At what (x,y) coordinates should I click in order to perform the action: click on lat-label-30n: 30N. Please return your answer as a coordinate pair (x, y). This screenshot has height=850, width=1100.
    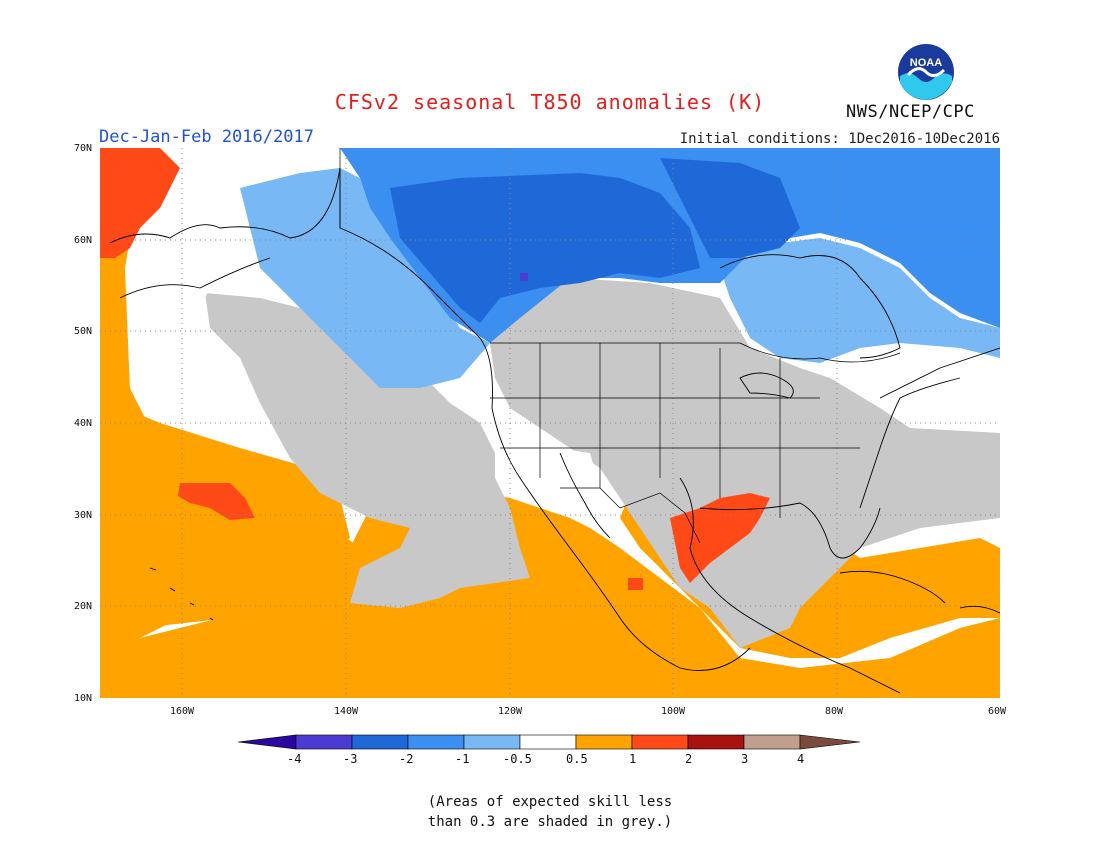
    Looking at the image, I should click on (83, 515).